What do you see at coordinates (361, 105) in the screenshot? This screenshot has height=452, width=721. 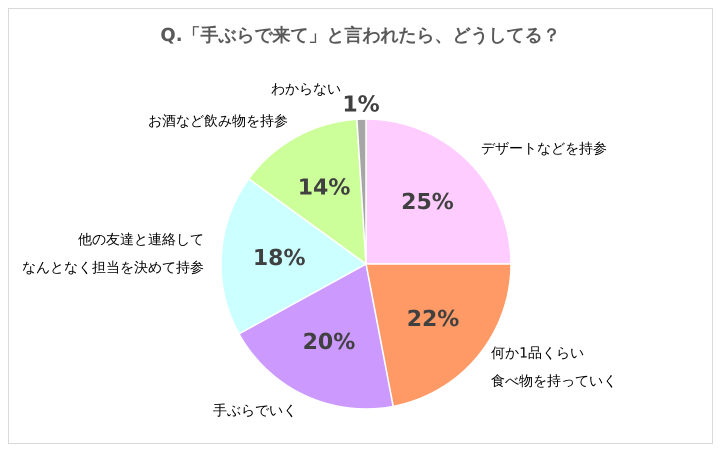 I see `data-label: 1%` at bounding box center [361, 105].